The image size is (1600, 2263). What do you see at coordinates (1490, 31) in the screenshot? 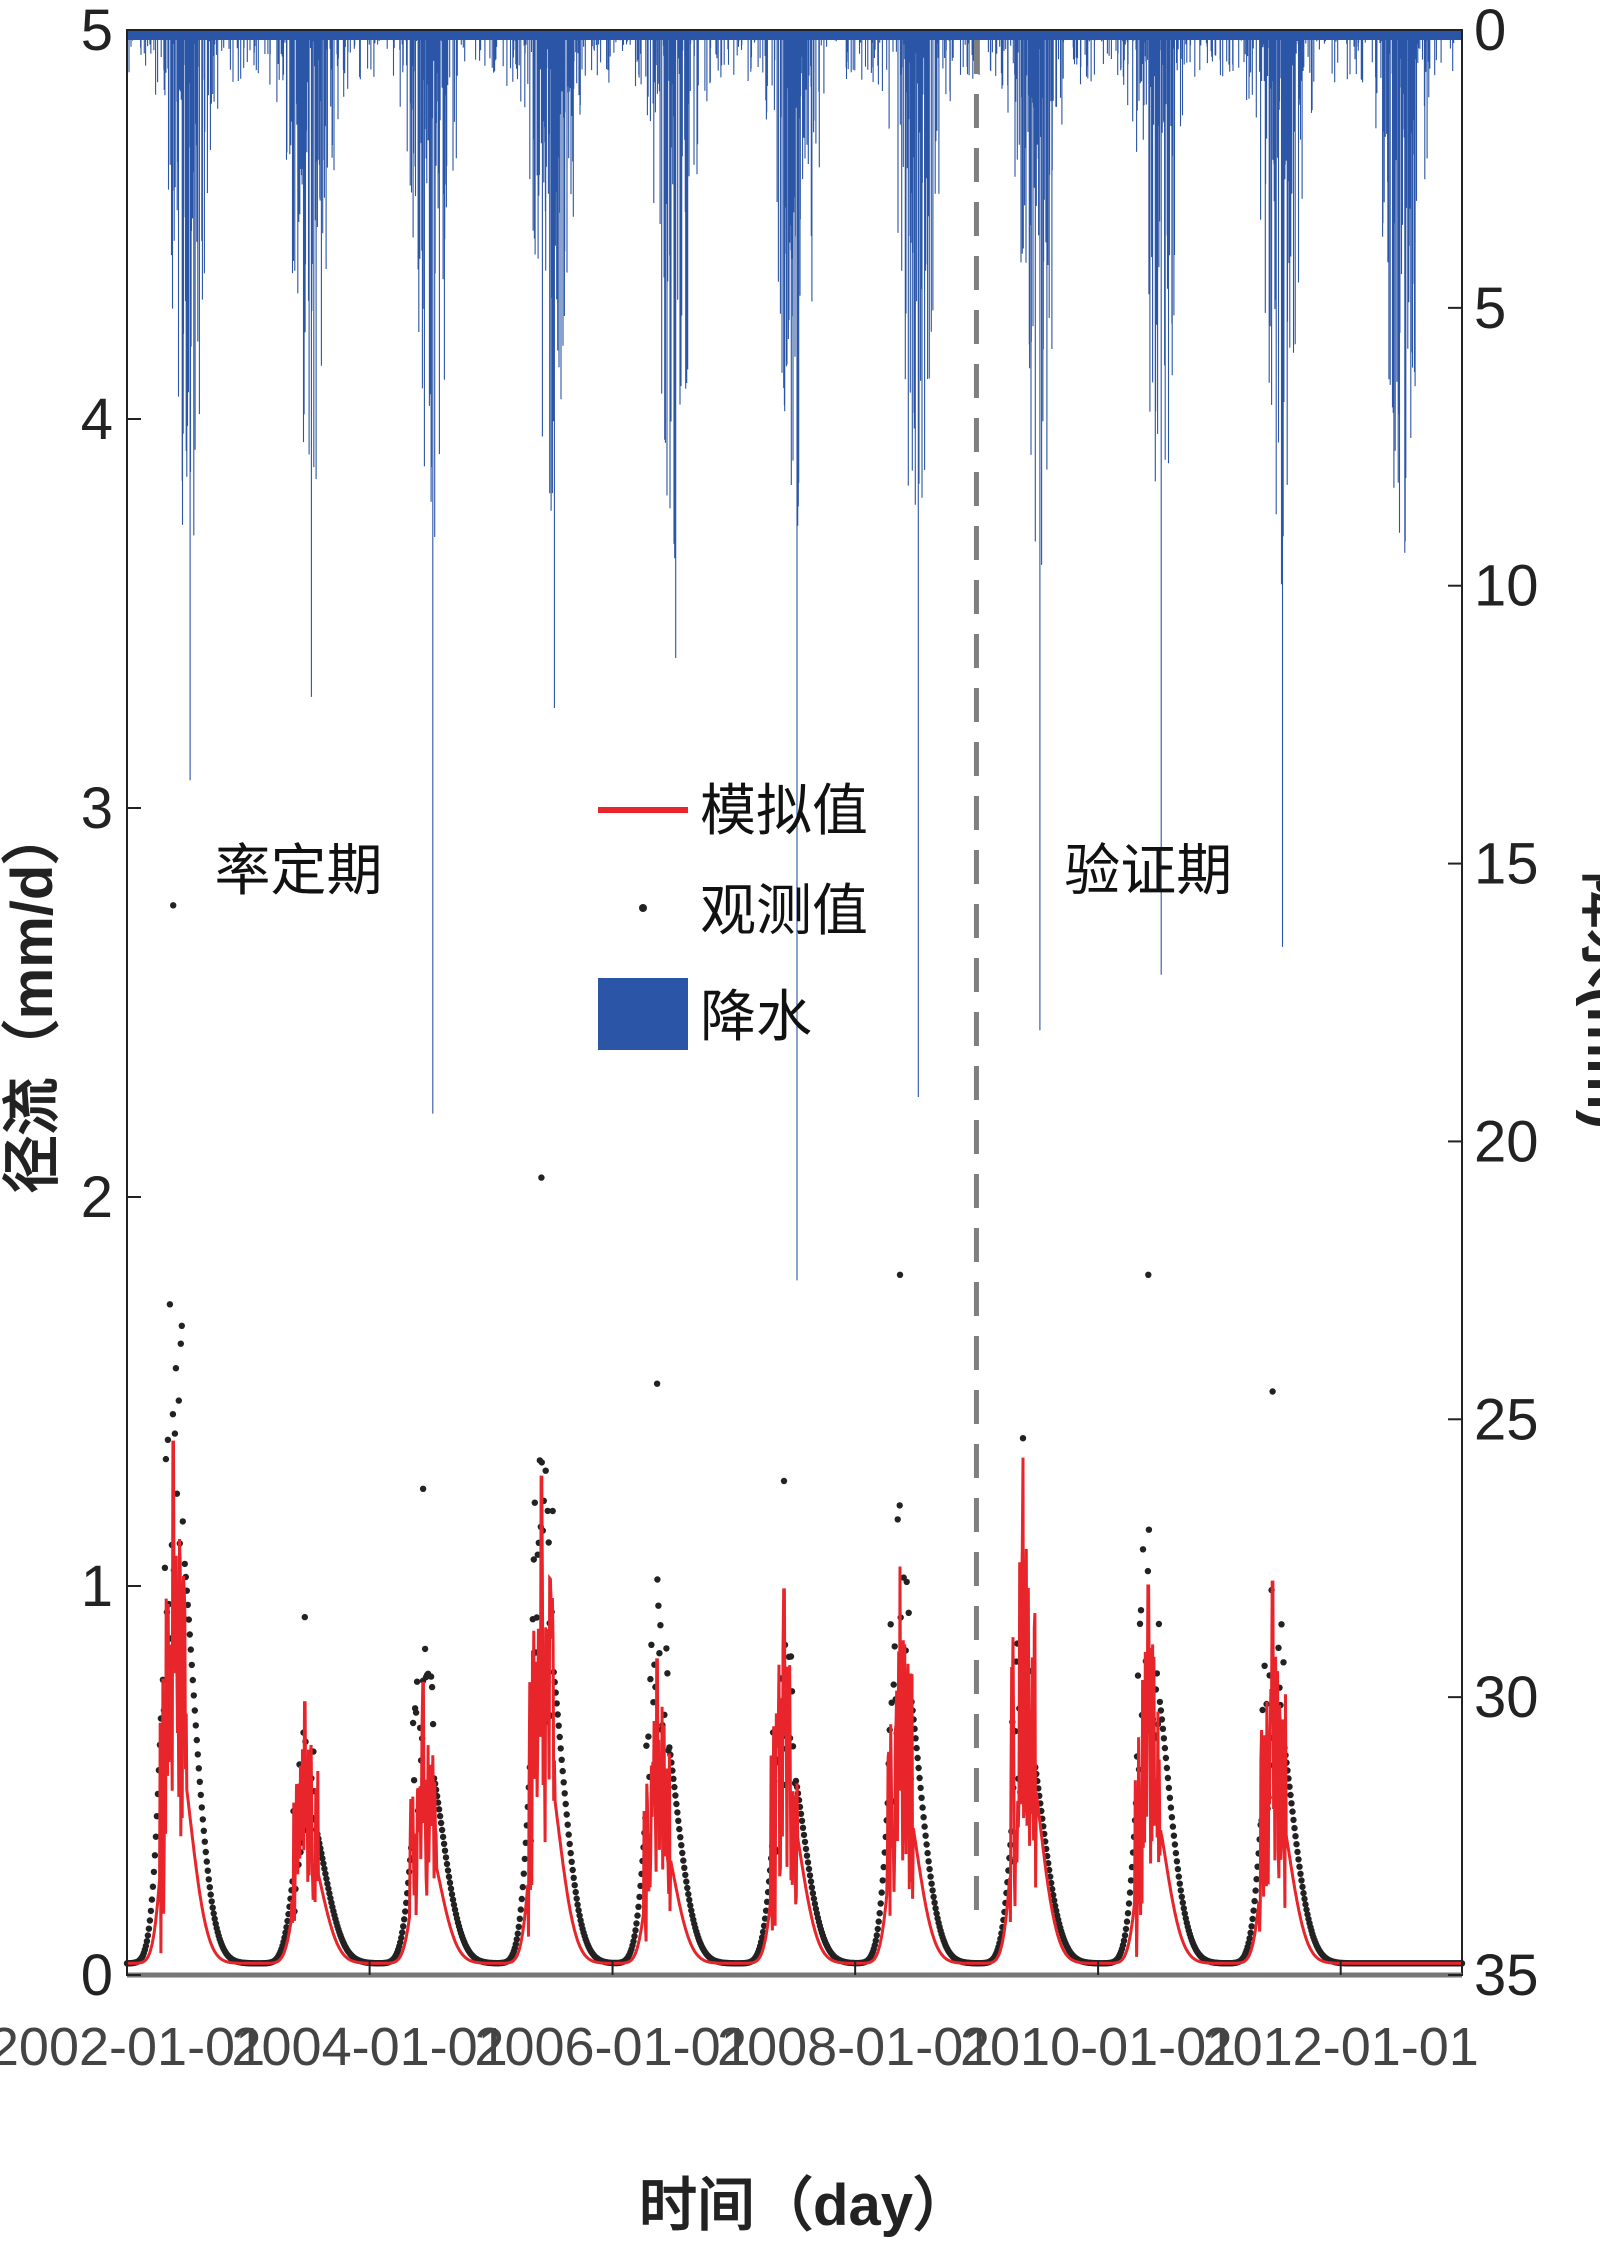
I see `right-tick-label: 0` at bounding box center [1490, 31].